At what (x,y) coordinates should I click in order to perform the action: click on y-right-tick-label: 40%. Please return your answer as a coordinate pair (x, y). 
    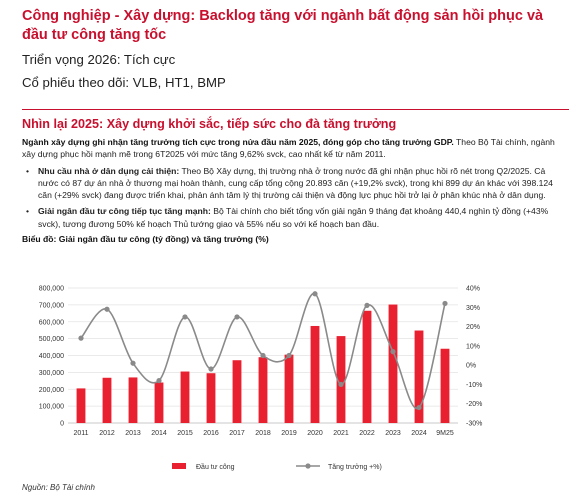
    Looking at the image, I should click on (473, 289).